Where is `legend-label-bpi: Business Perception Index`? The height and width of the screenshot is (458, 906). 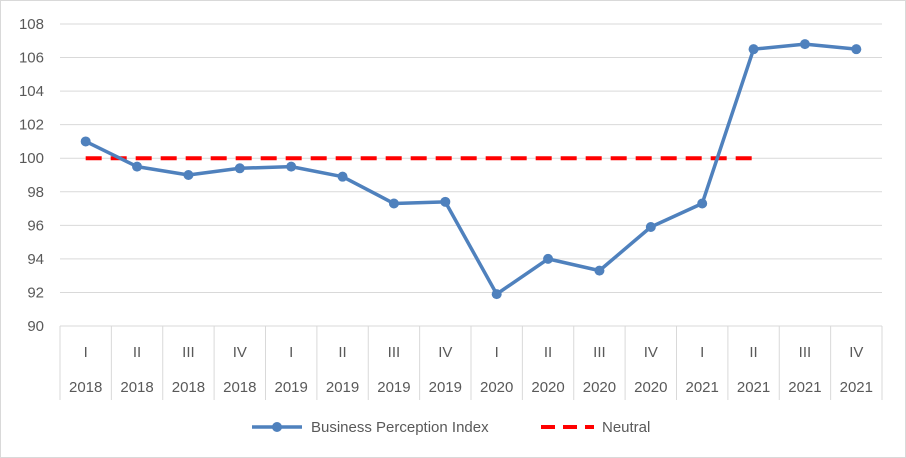 legend-label-bpi: Business Perception Index is located at coordinates (400, 427).